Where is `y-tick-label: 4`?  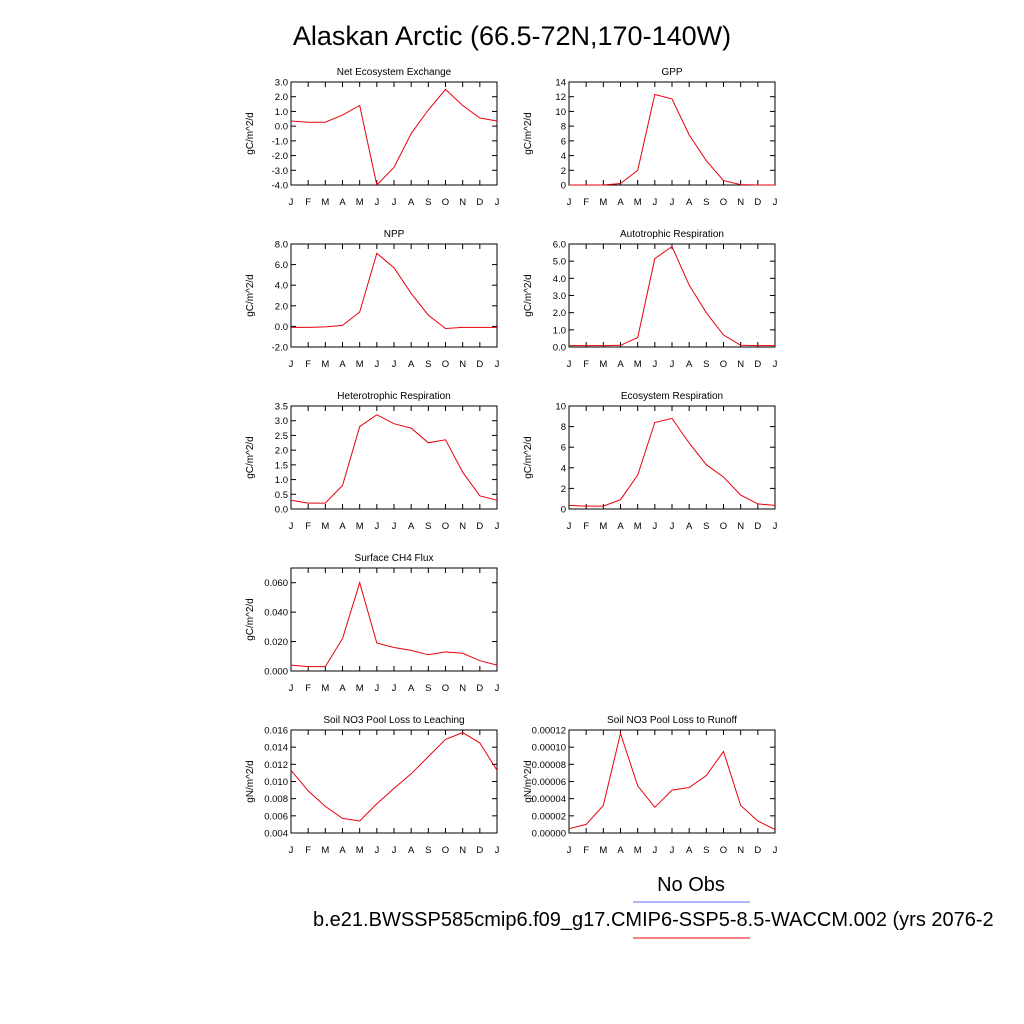 y-tick-label: 4 is located at coordinates (563, 156).